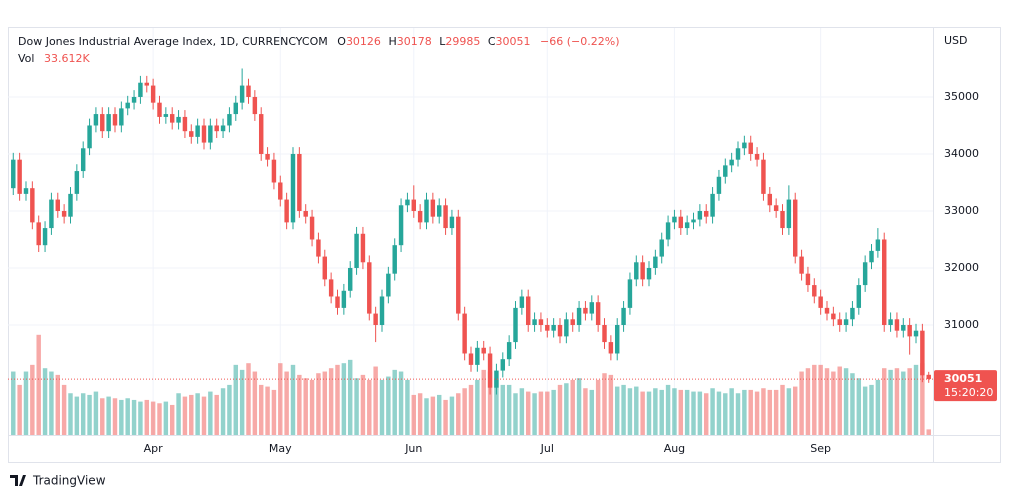 The width and height of the screenshot is (1012, 498). What do you see at coordinates (462, 41) in the screenshot?
I see `legend-value: 29985` at bounding box center [462, 41].